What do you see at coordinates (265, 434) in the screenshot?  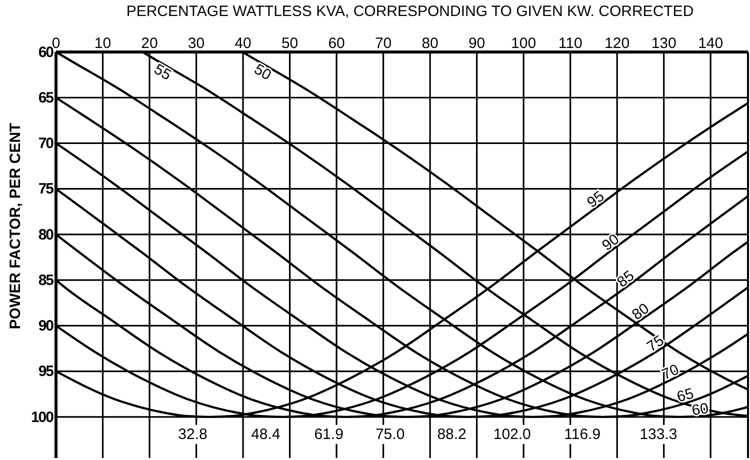 I see `annotation: 48.4` at bounding box center [265, 434].